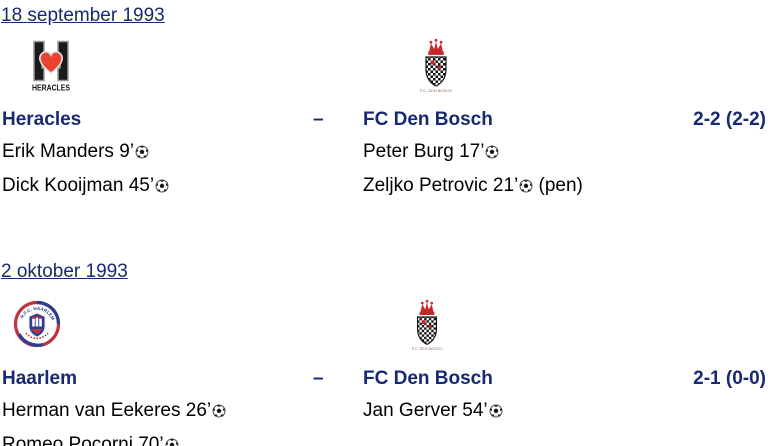 The width and height of the screenshot is (768, 446). I want to click on club-logos-row: HERACLES, so click(384, 66).